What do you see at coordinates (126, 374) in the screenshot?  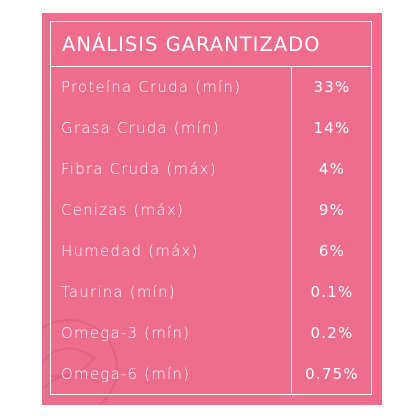 I see `row-label: Omega-6 (mín)` at bounding box center [126, 374].